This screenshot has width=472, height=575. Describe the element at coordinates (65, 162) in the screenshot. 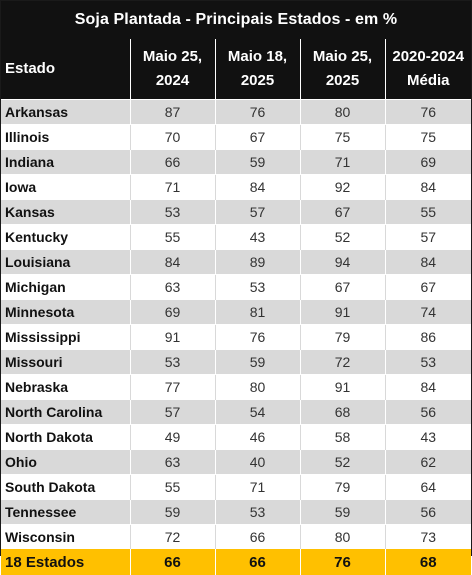

I see `state-name: Indiana` at that location.